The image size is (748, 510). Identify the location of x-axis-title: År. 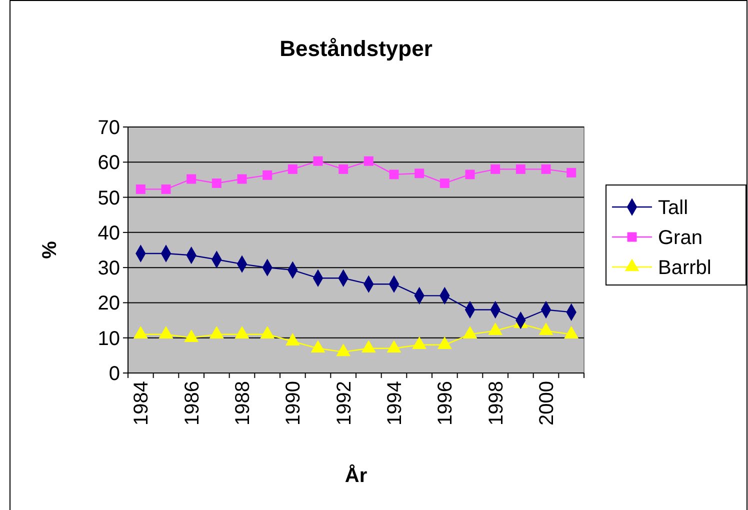
(356, 475).